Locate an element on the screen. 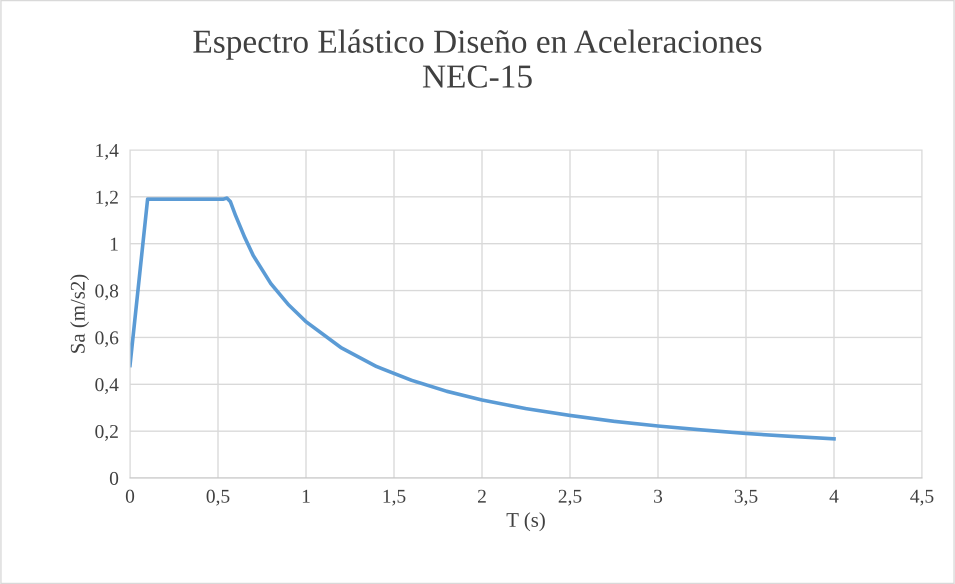 This screenshot has height=584, width=955. x-tick-label: 0 is located at coordinates (130, 496).